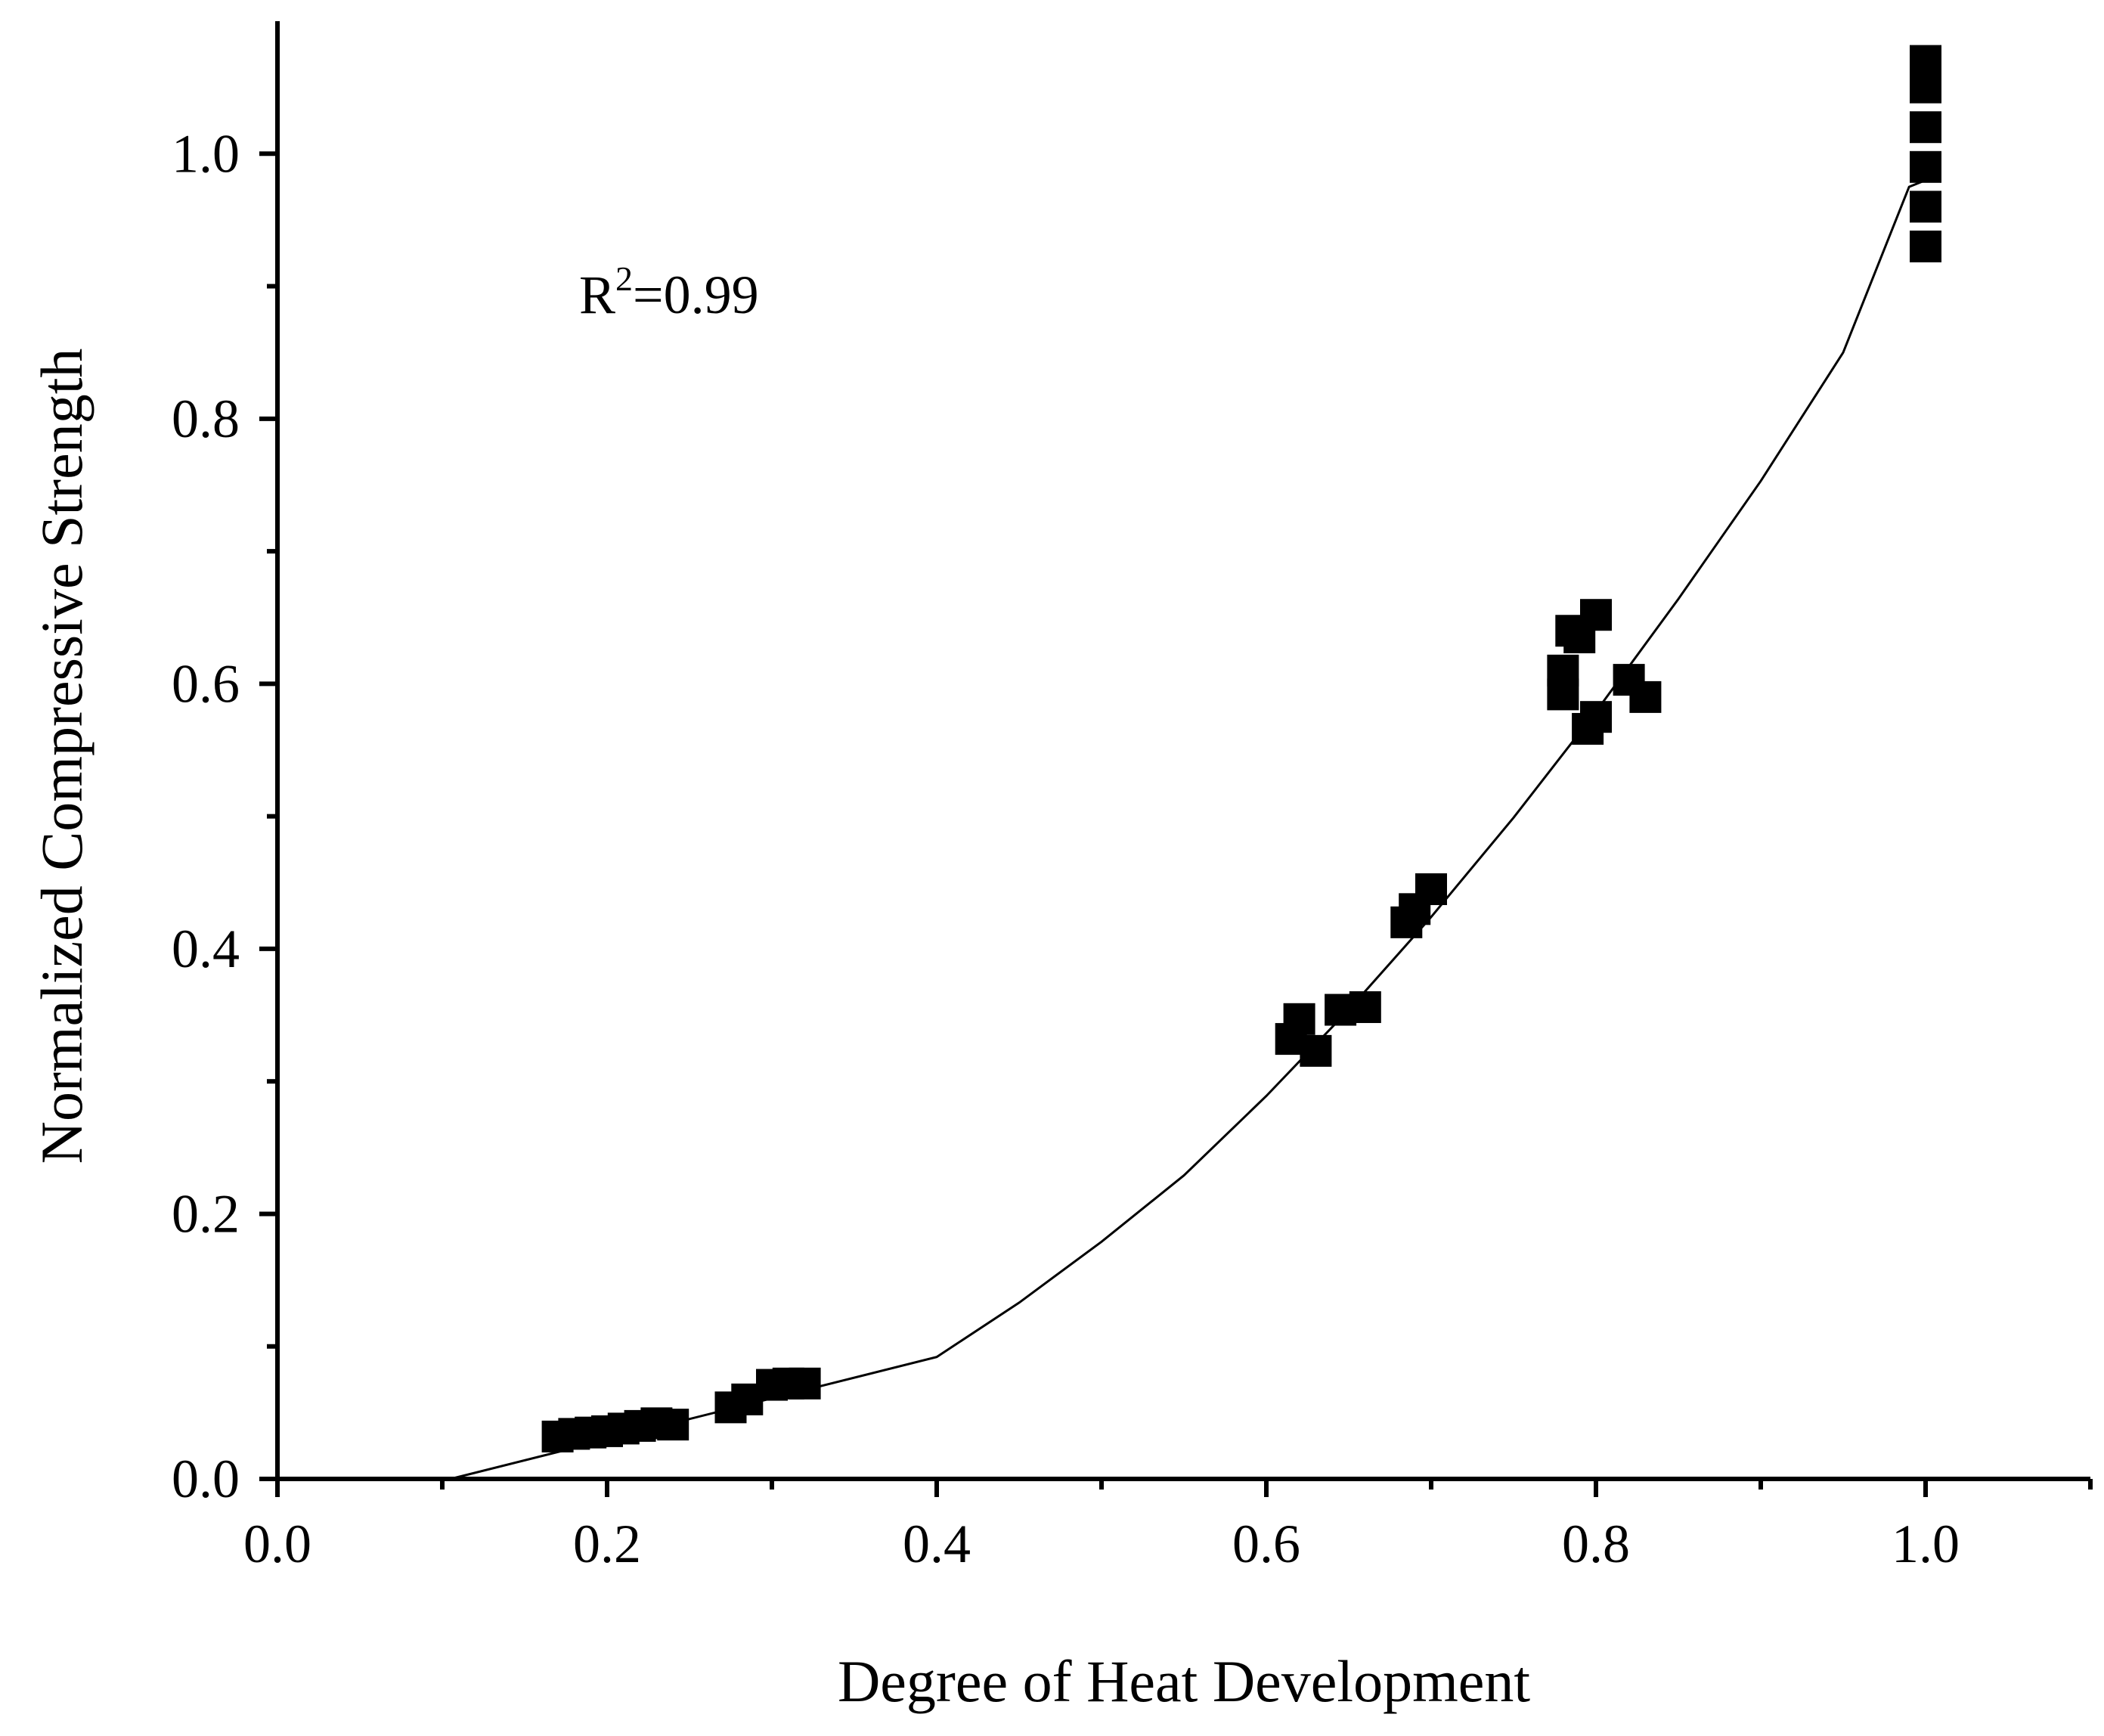 The image size is (2104, 1736). What do you see at coordinates (206, 419) in the screenshot?
I see `y-tick-label: 0.8` at bounding box center [206, 419].